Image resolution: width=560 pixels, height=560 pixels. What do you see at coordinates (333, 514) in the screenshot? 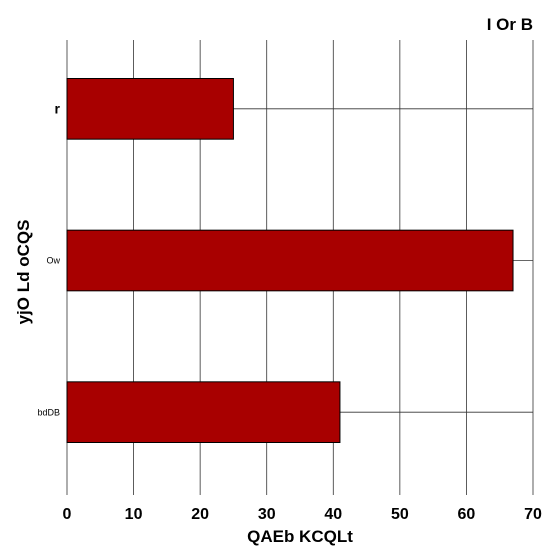
I see `x-tick-label: 40` at bounding box center [333, 514].